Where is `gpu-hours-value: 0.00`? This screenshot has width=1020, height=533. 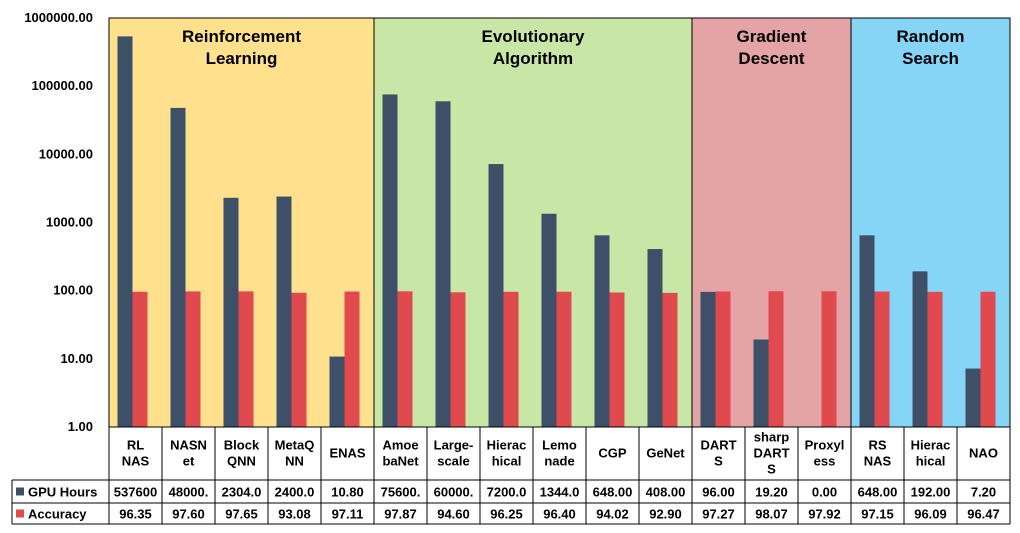 gpu-hours-value: 0.00 is located at coordinates (824, 492).